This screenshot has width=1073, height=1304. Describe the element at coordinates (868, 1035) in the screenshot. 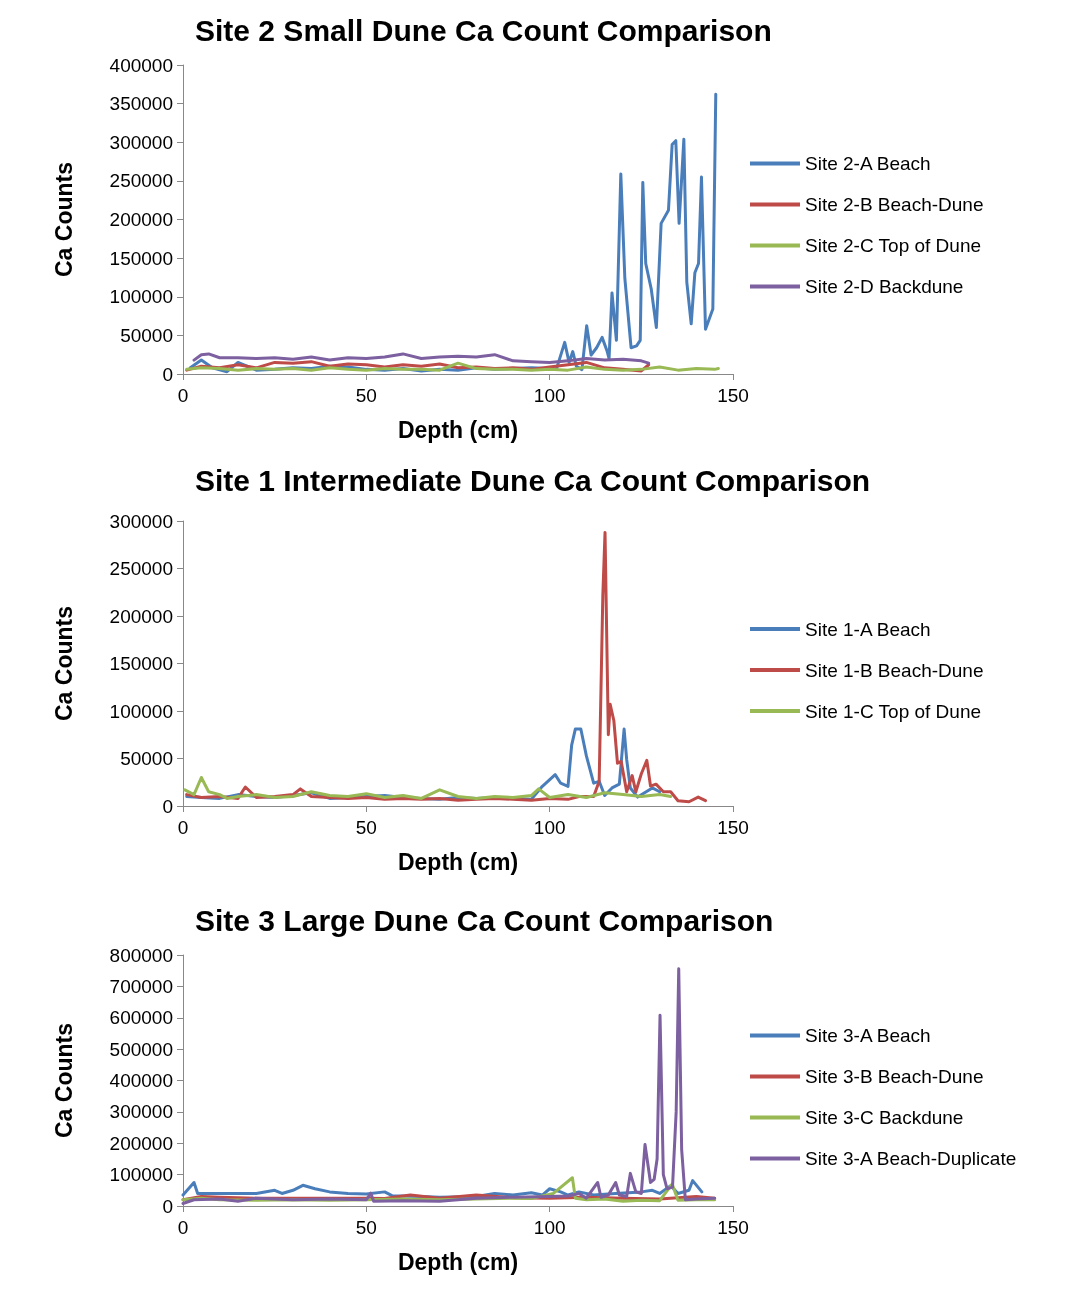

I see `legend-label: Site 3-A Beach` at that location.